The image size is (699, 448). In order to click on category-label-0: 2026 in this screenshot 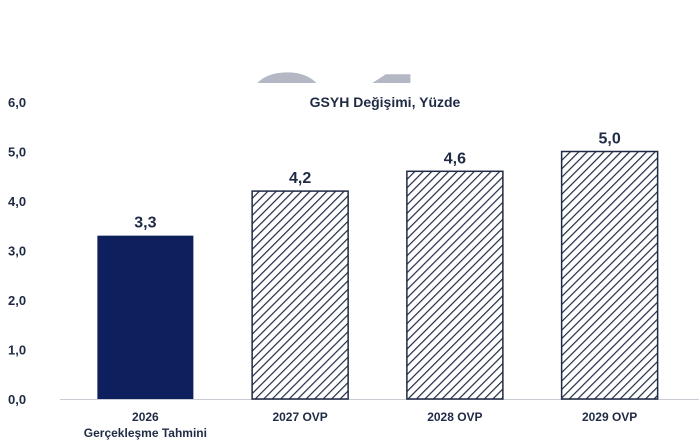, I will do `click(145, 417)`.